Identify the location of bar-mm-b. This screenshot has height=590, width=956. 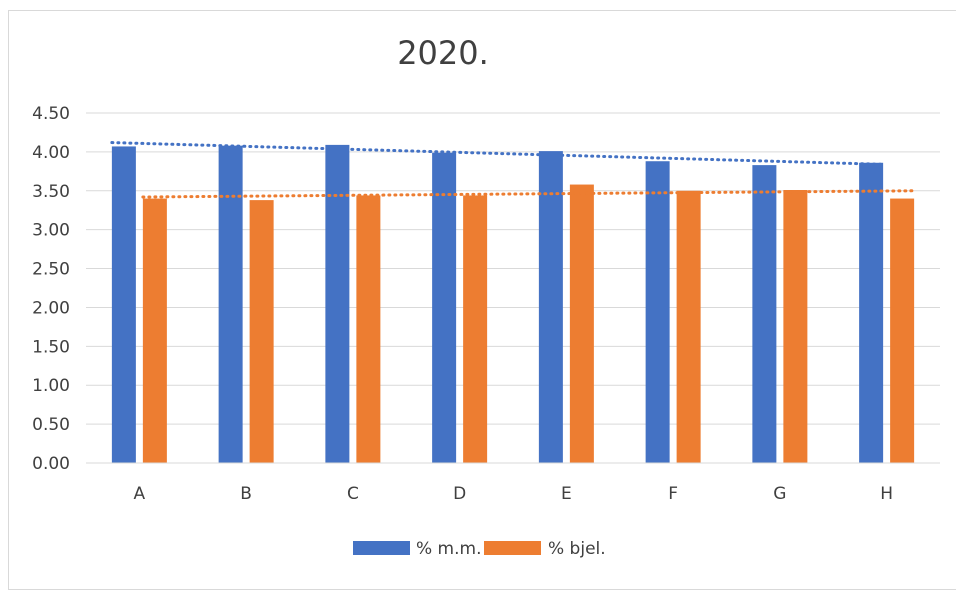
(230, 304).